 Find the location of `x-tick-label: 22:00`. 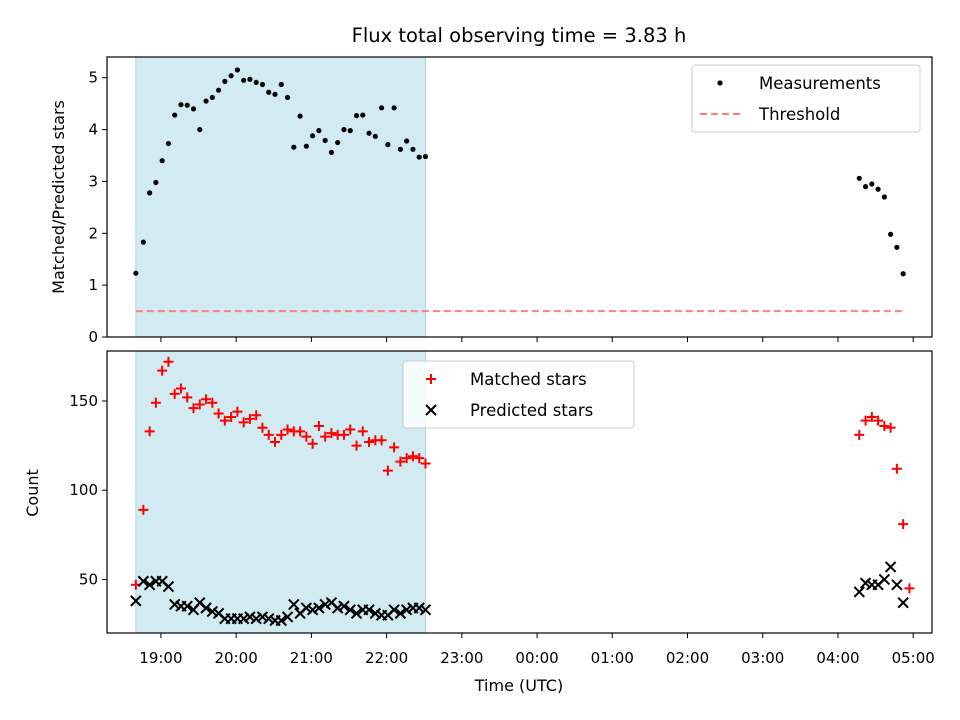

x-tick-label: 22:00 is located at coordinates (386, 658).